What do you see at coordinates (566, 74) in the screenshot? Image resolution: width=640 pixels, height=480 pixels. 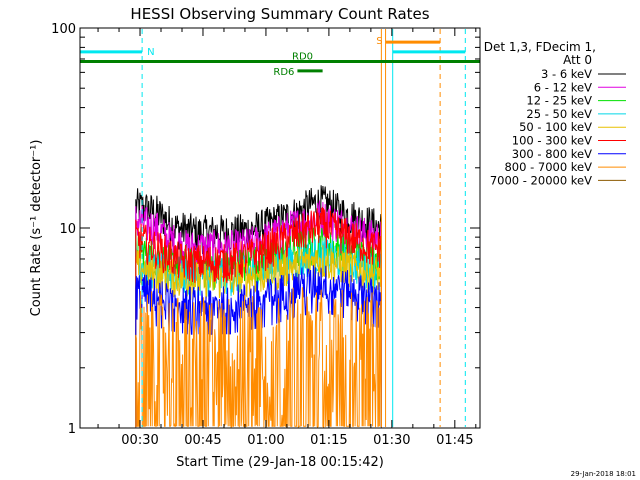 I see `legend-label-0: 3 - 6 keV` at bounding box center [566, 74].